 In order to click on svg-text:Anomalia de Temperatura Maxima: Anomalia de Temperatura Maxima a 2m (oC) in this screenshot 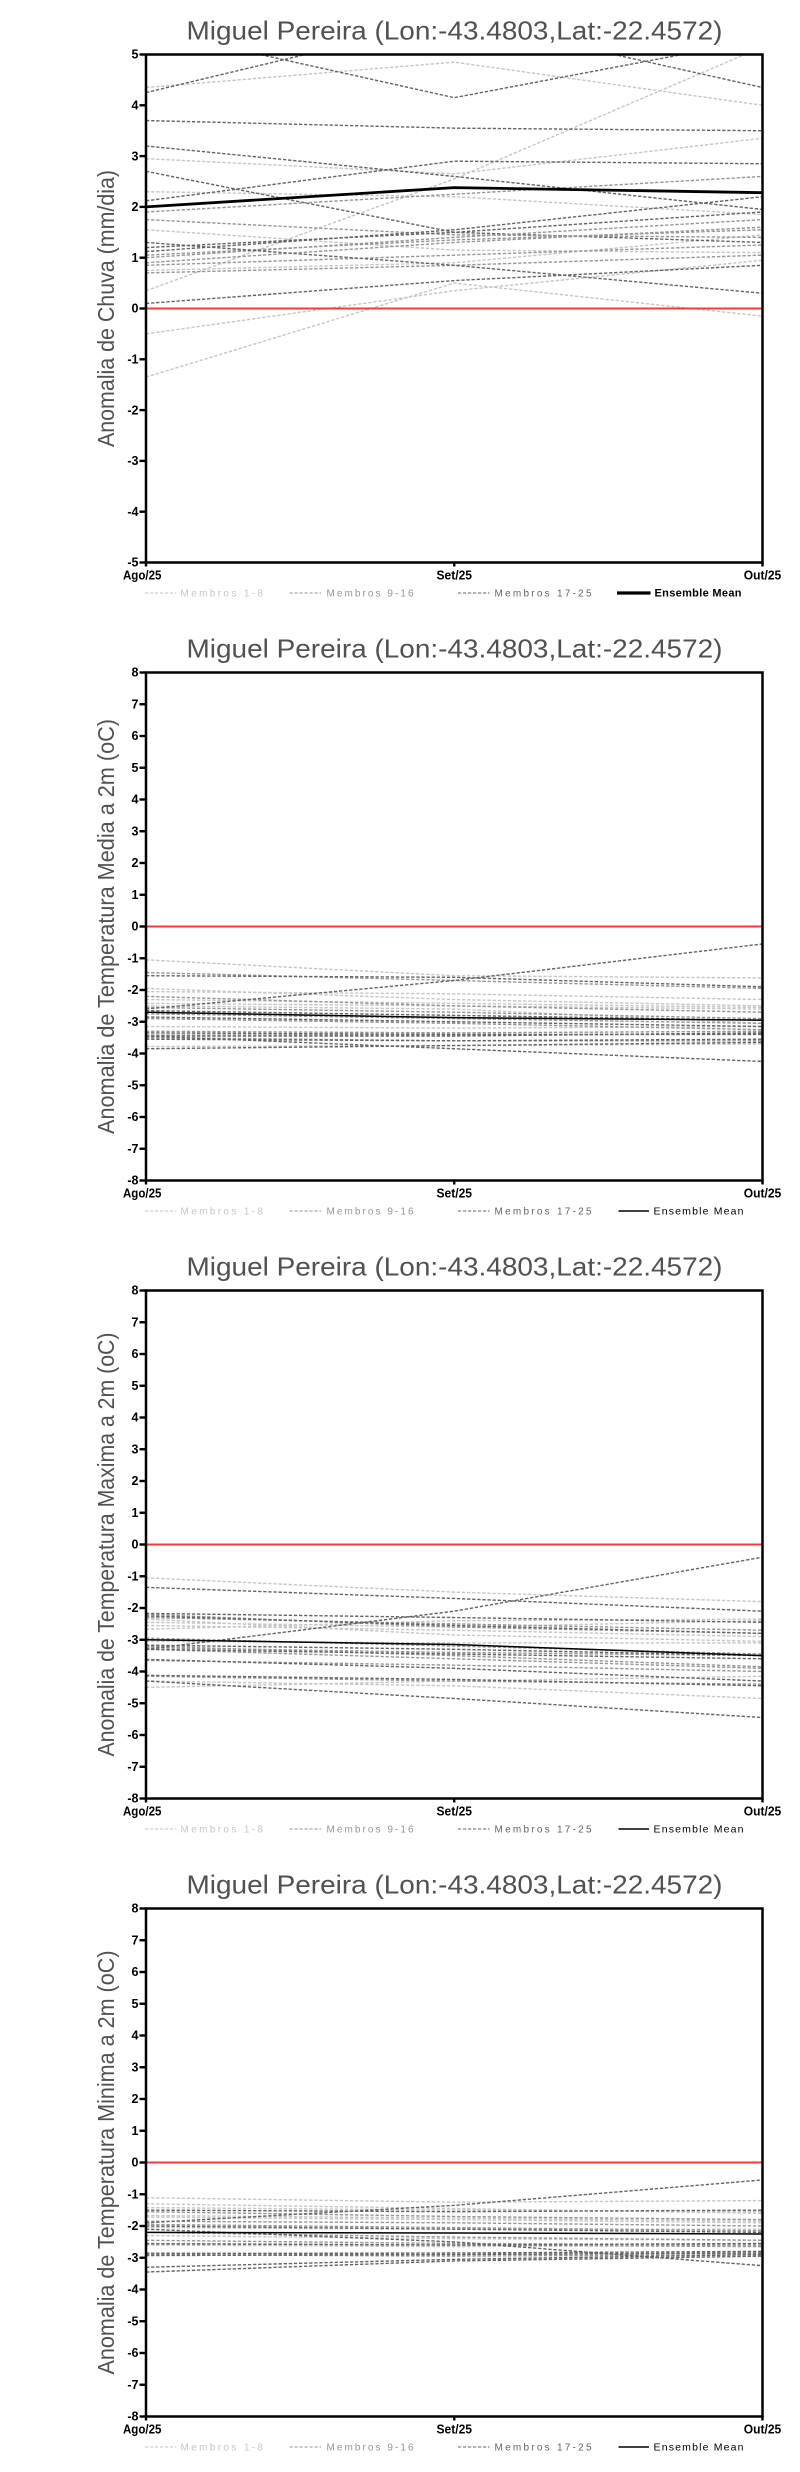, I will do `click(106, 1545)`.